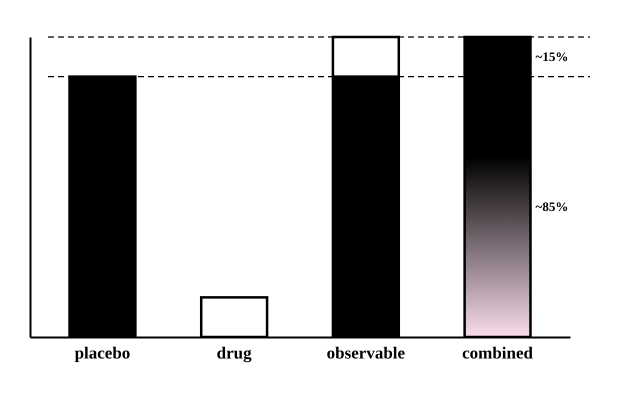  What do you see at coordinates (234, 353) in the screenshot?
I see `x-tick-label: drug` at bounding box center [234, 353].